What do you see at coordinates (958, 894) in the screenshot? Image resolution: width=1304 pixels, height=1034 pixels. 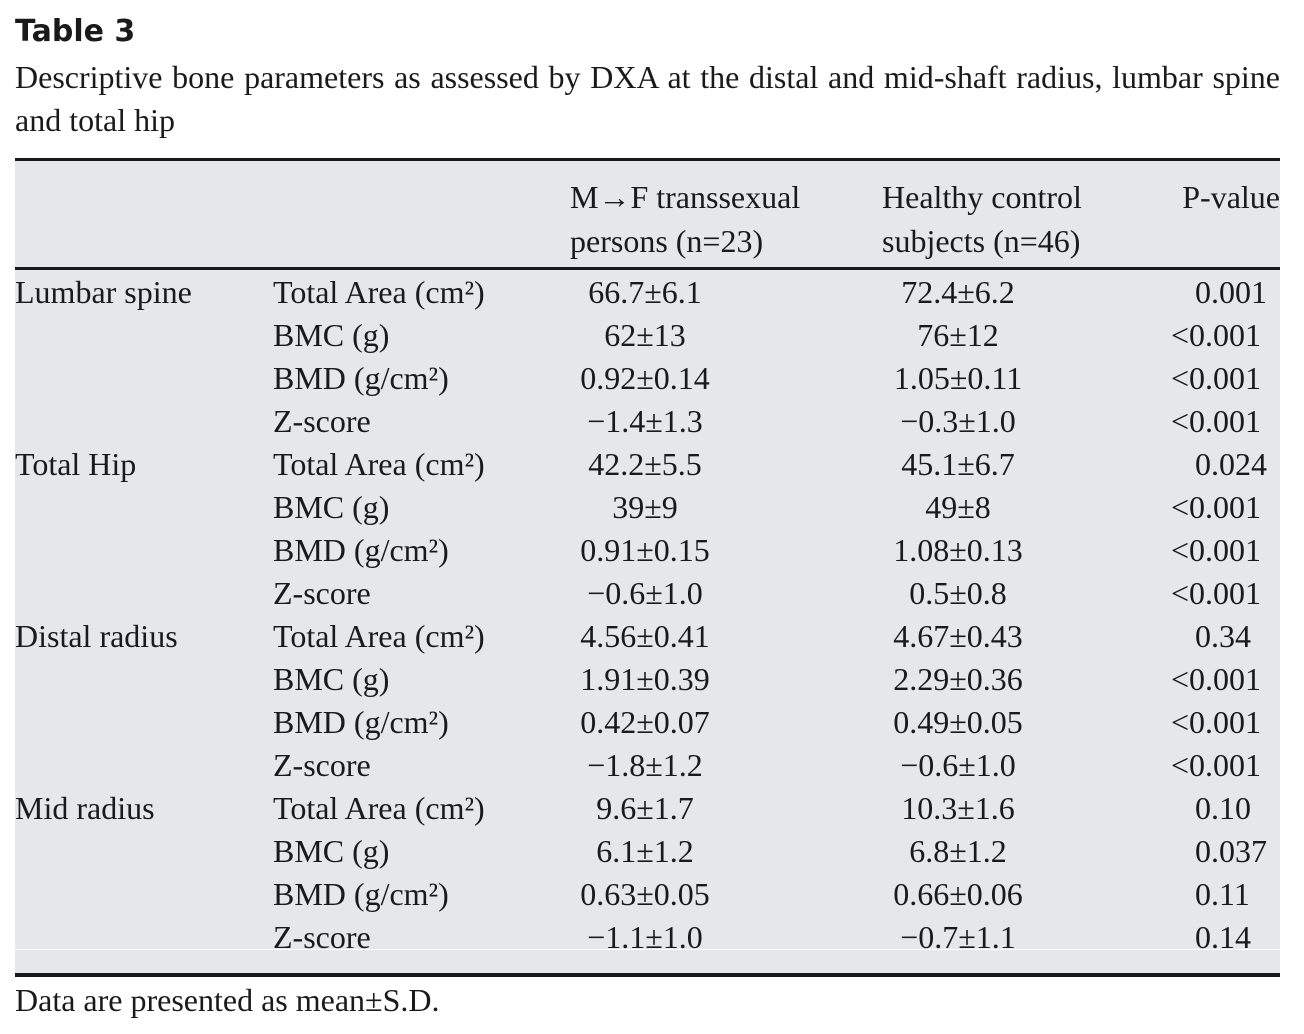 I see `control-value: 0.66±0.06` at bounding box center [958, 894].